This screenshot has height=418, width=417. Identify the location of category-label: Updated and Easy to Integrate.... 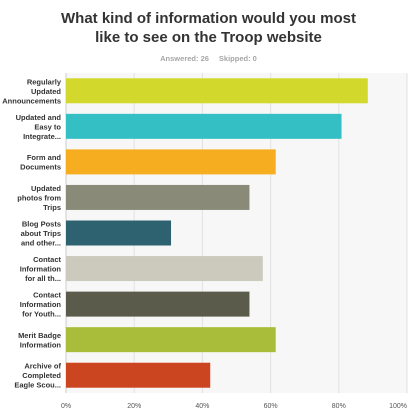
(39, 127).